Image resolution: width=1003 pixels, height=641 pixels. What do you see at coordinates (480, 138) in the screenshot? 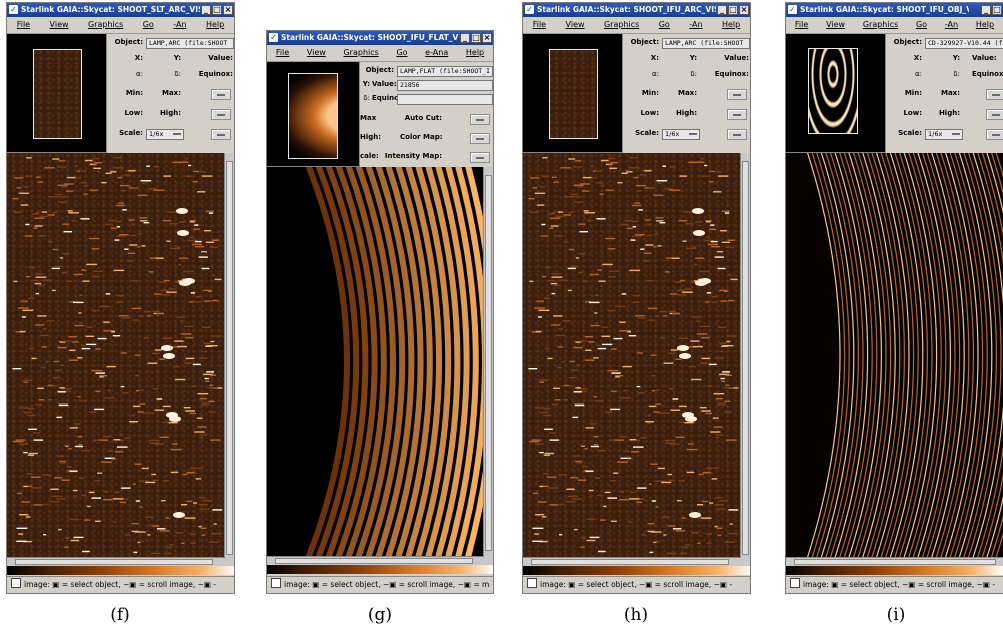
I see `color-map-button` at bounding box center [480, 138].